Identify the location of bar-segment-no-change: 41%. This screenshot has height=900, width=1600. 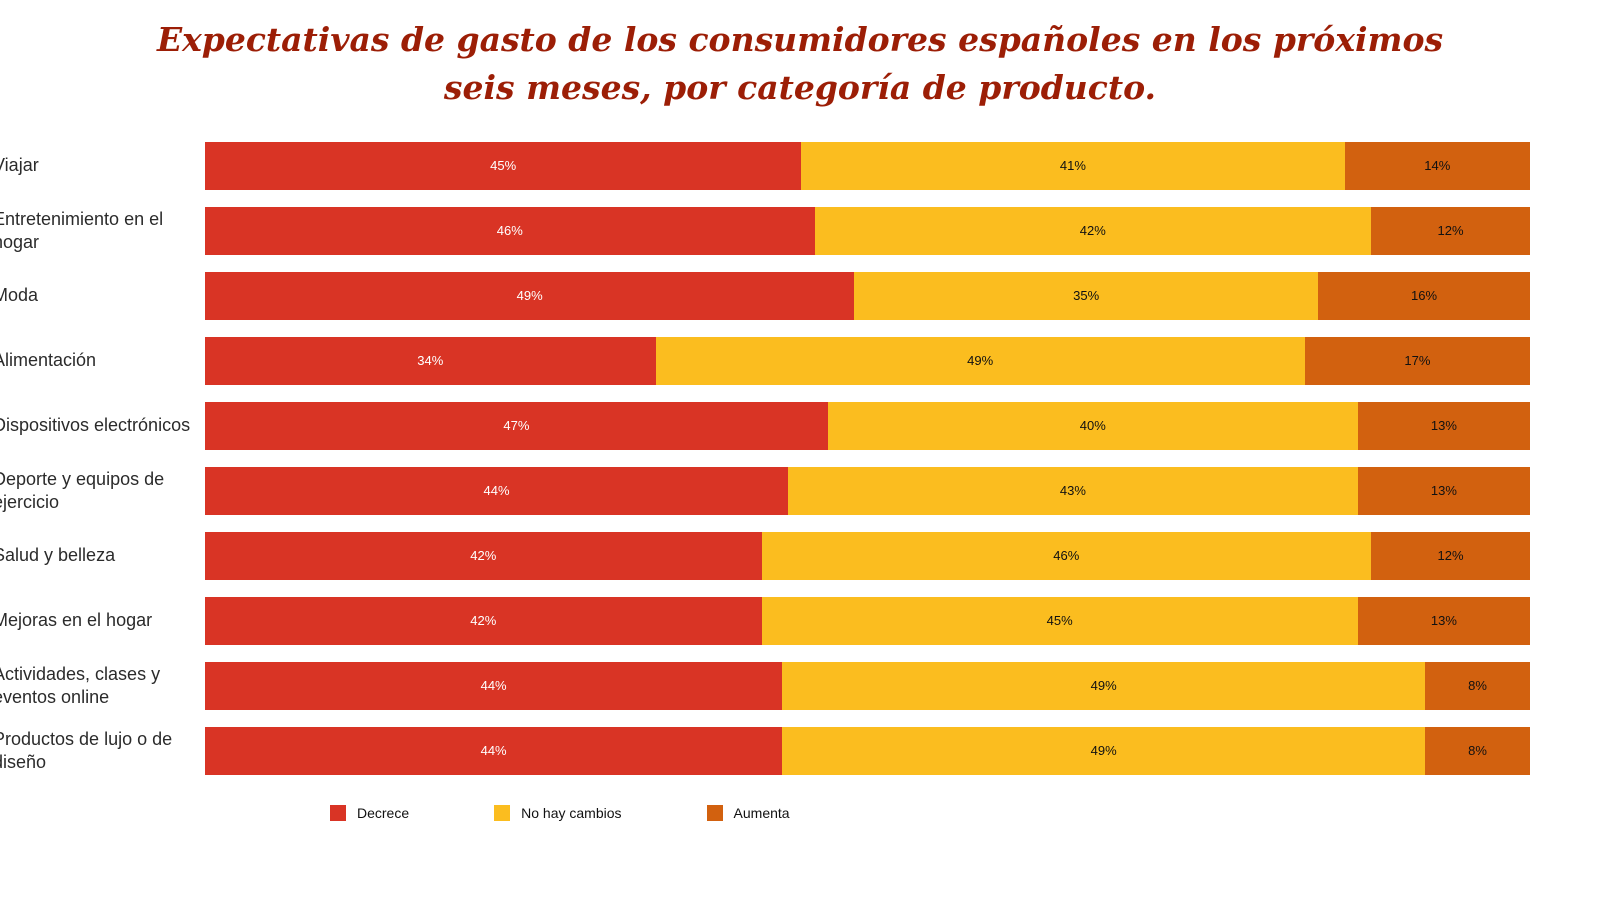
(1073, 165).